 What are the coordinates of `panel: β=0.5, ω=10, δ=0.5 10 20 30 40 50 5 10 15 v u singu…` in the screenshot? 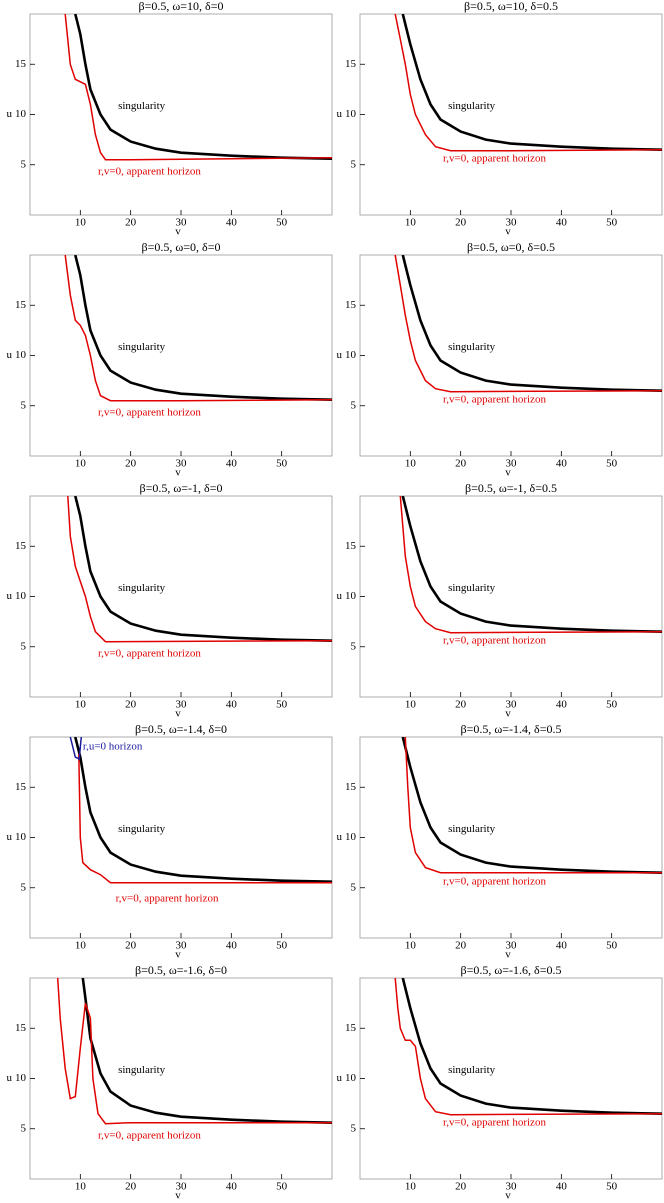 It's located at (500, 119).